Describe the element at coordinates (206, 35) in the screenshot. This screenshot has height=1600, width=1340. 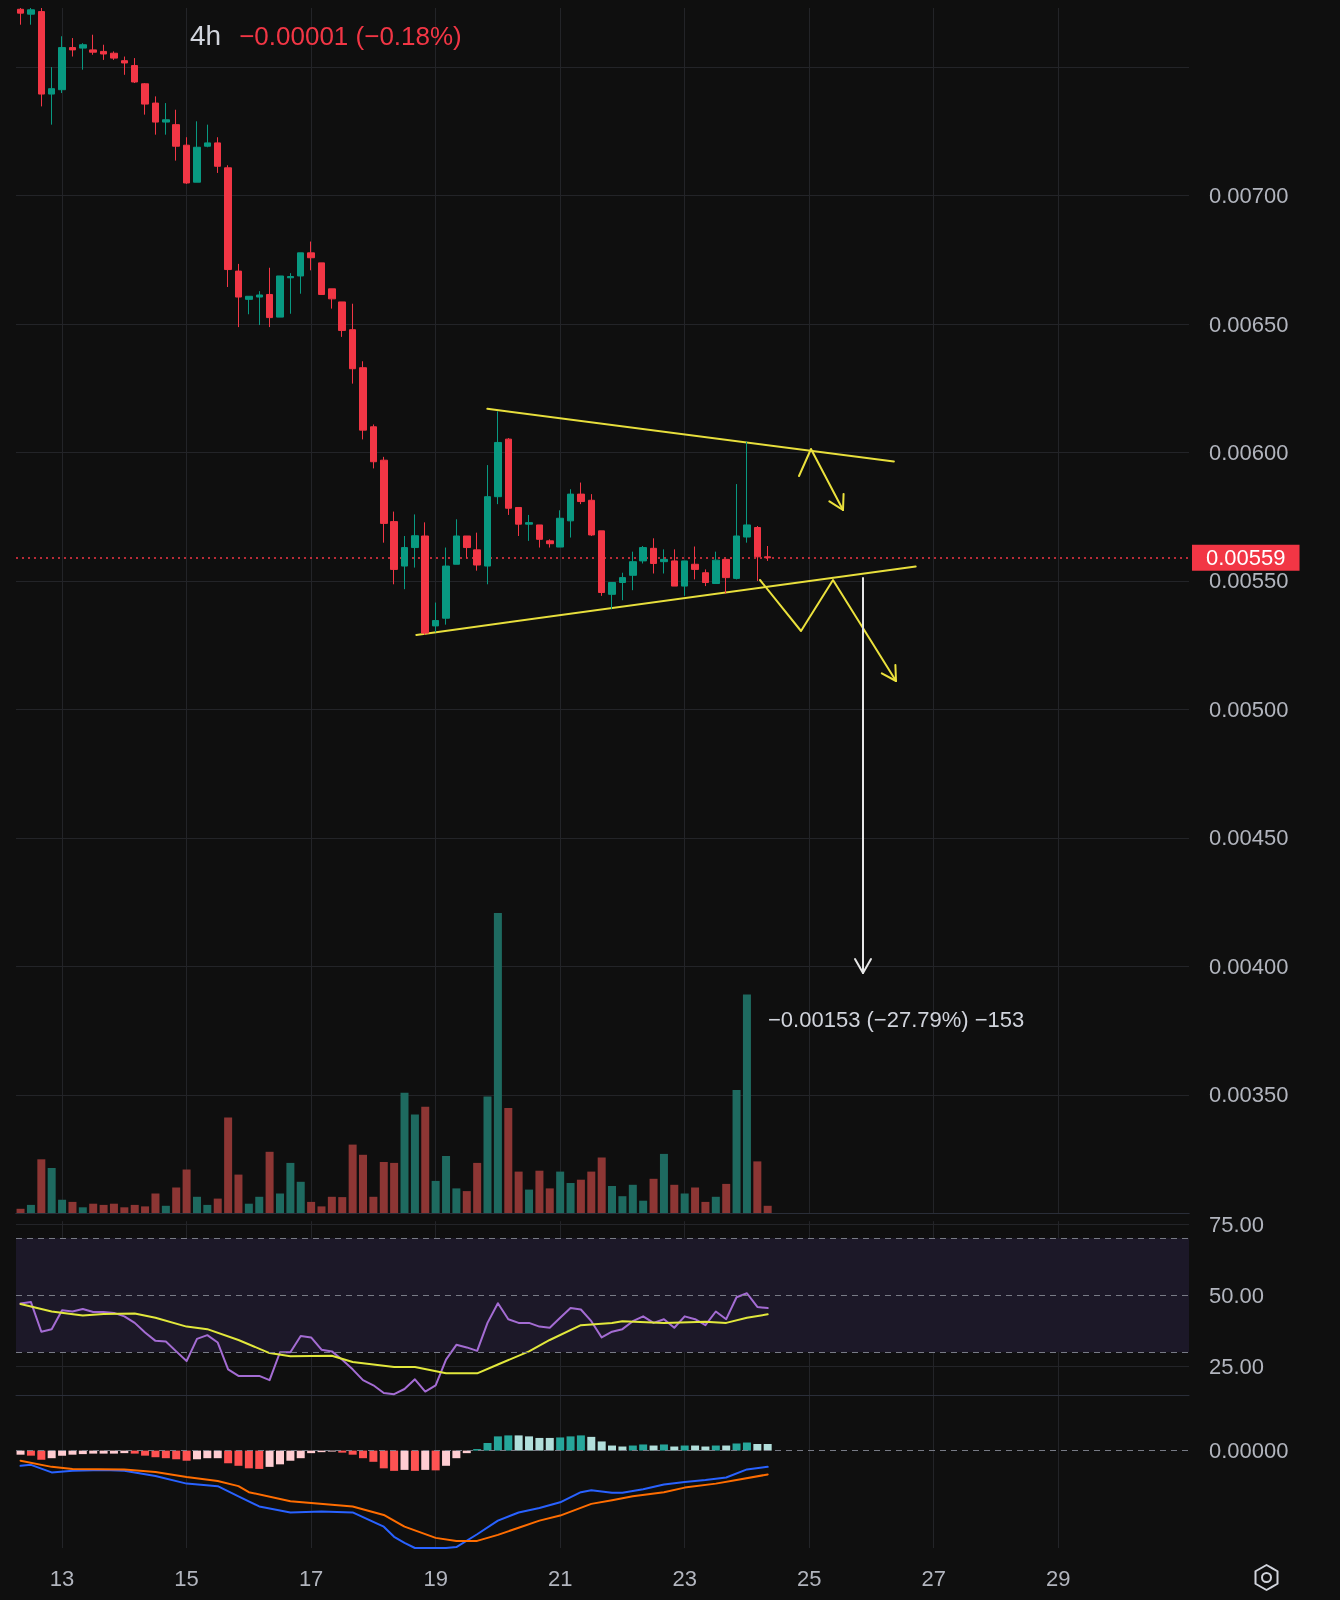
I see `chart-title: 4h` at that location.